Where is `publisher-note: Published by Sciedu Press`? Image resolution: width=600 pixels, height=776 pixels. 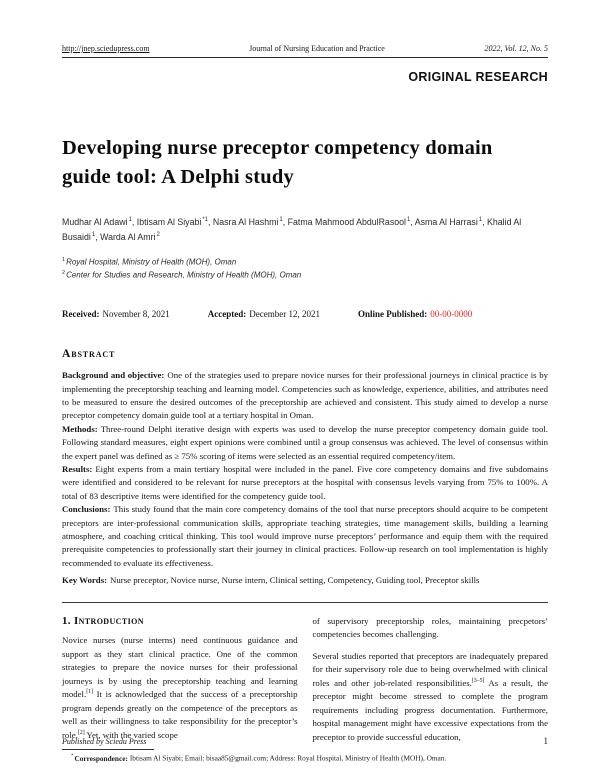
publisher-note: Published by Sciedu Press is located at coordinates (104, 741).